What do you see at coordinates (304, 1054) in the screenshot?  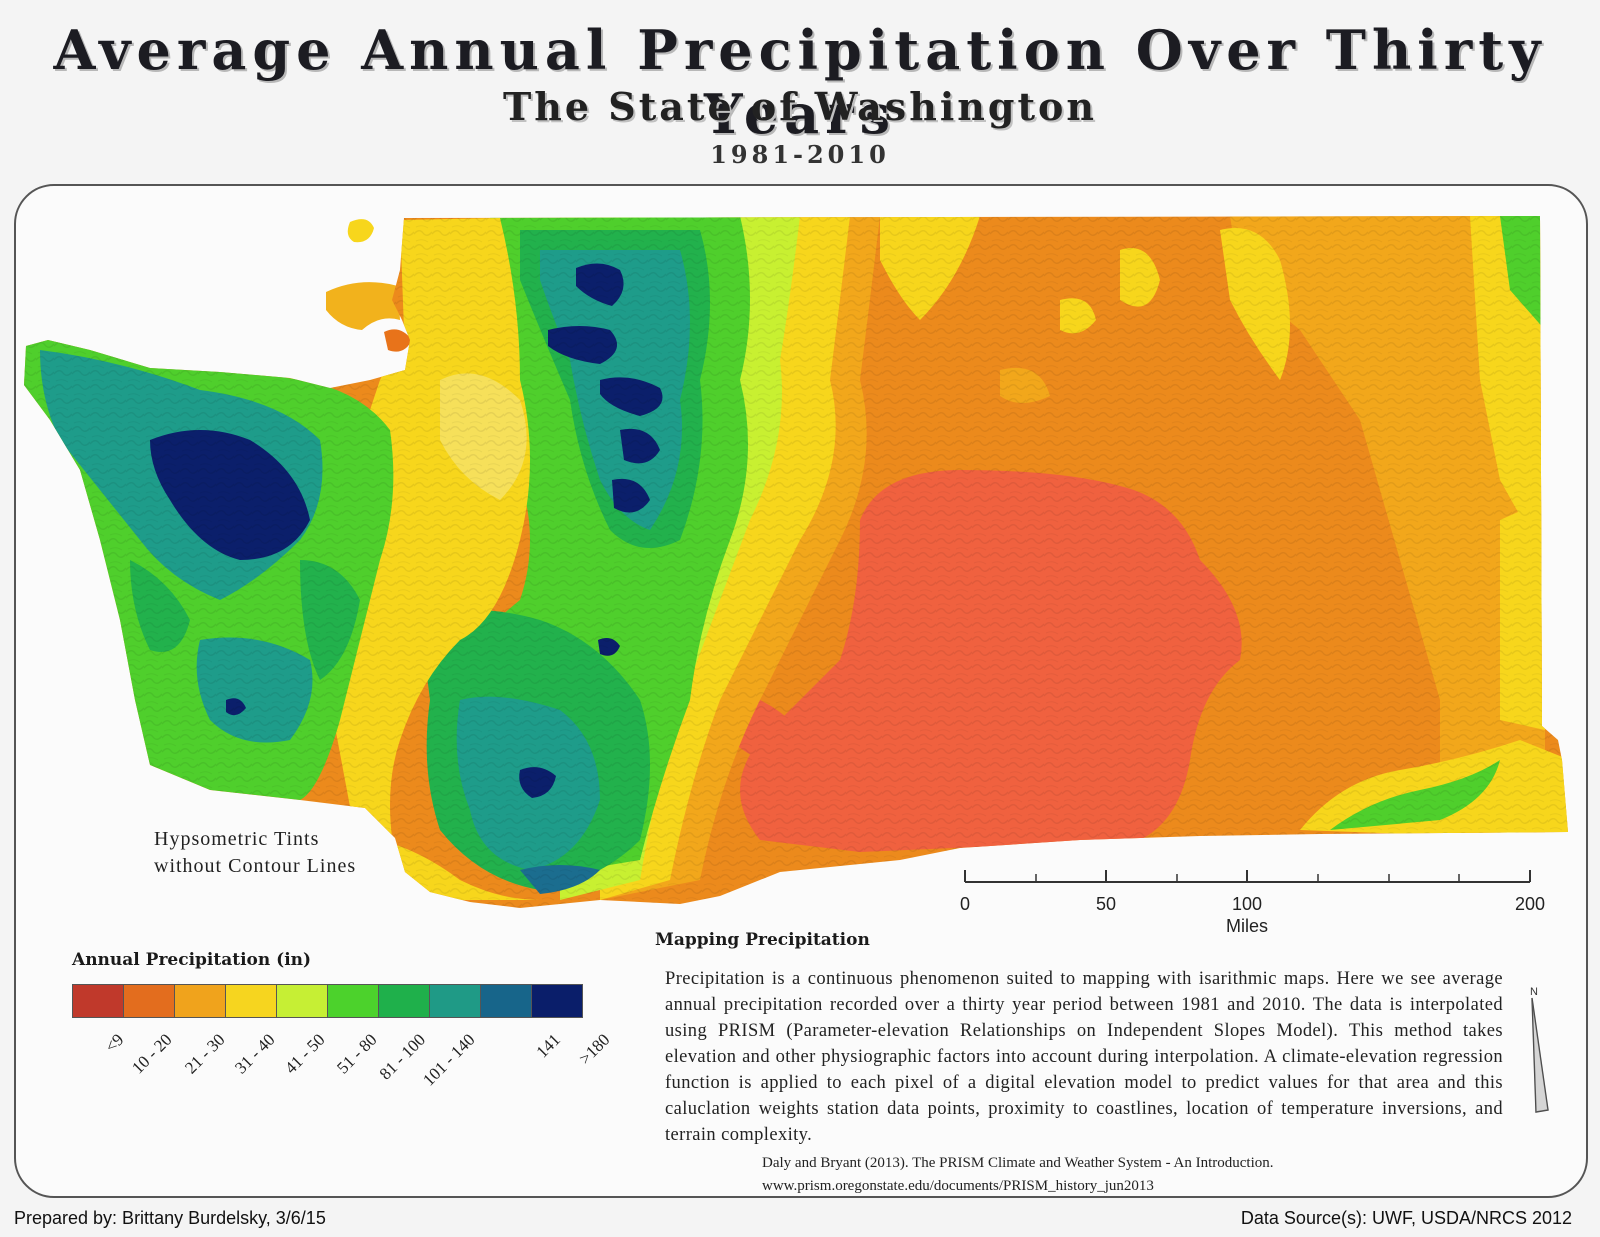 I see `legend-label: 41 - 50` at bounding box center [304, 1054].